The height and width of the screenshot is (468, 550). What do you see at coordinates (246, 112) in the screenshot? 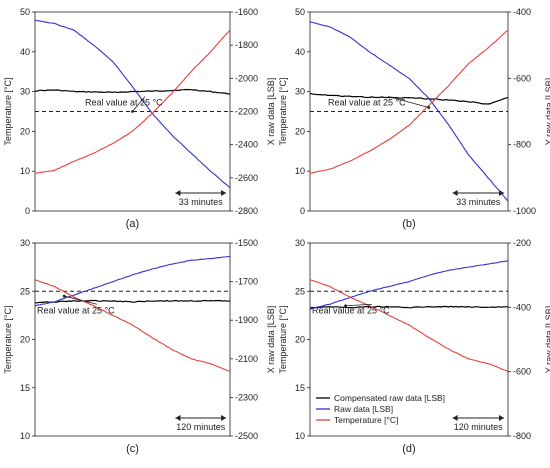
I see `right-tick-label: -2200` at bounding box center [246, 112].